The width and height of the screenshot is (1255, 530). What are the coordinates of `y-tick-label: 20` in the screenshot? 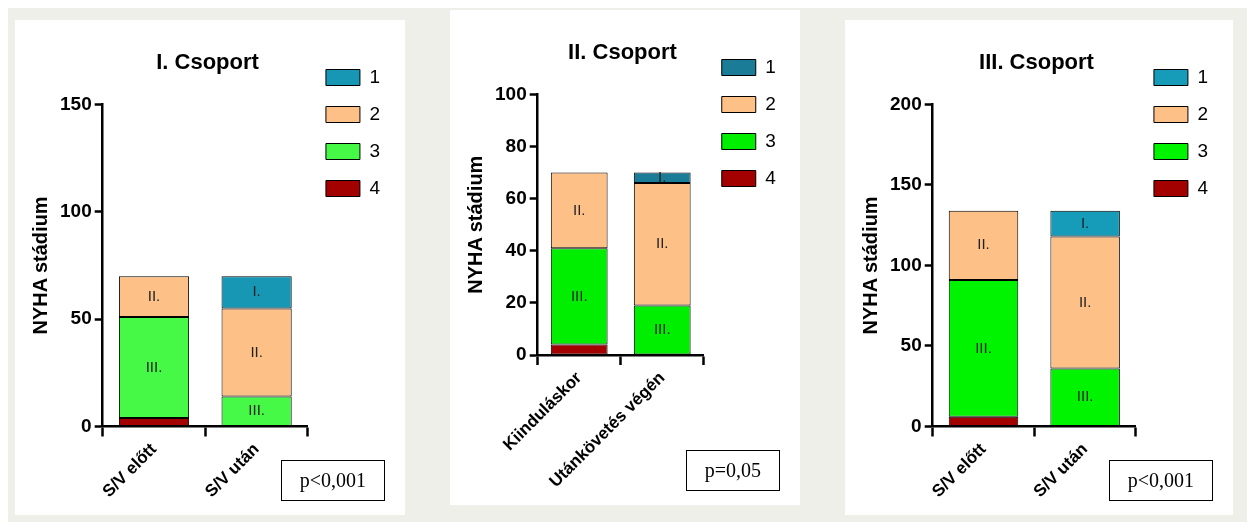 It's located at (516, 302).